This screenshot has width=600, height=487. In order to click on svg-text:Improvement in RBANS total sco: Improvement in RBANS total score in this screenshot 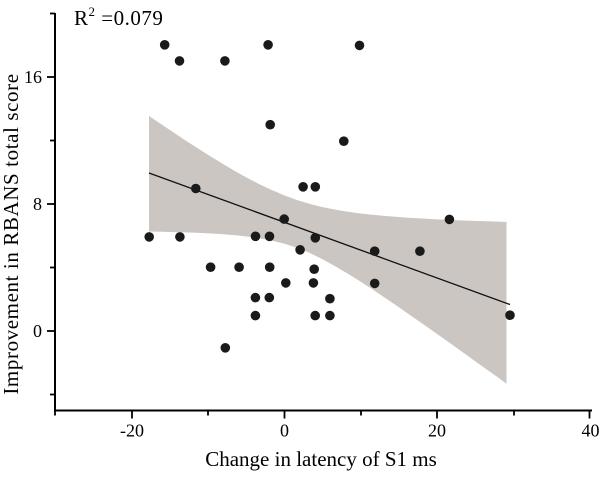, I will do `click(11, 233)`.